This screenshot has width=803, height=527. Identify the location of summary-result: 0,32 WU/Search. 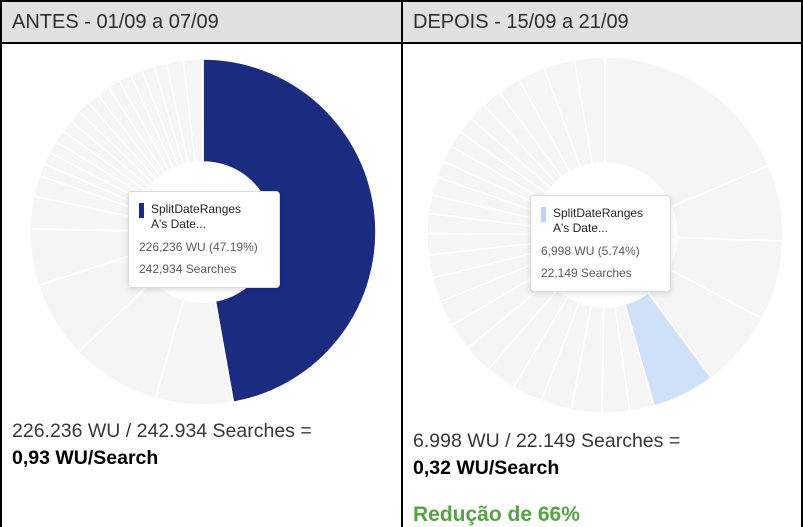
(486, 468).